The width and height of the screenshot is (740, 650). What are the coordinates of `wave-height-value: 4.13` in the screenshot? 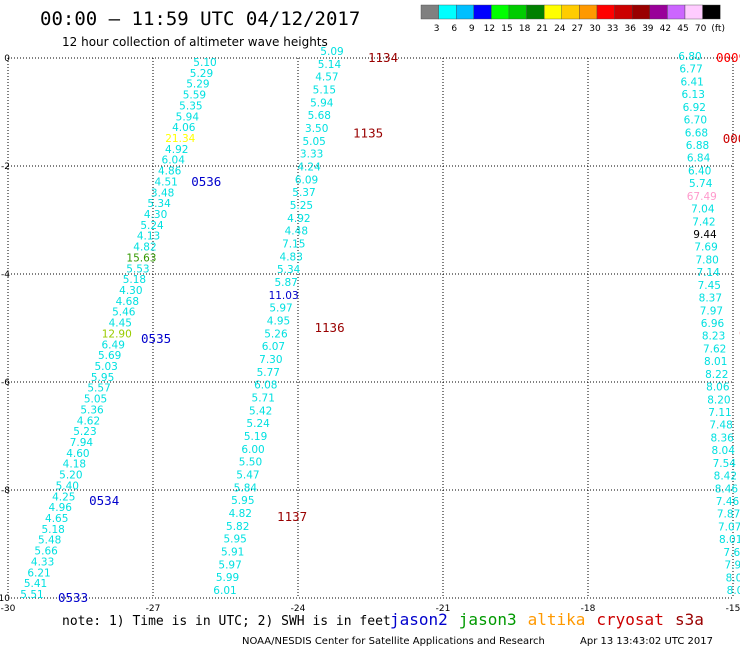 It's located at (148, 237).